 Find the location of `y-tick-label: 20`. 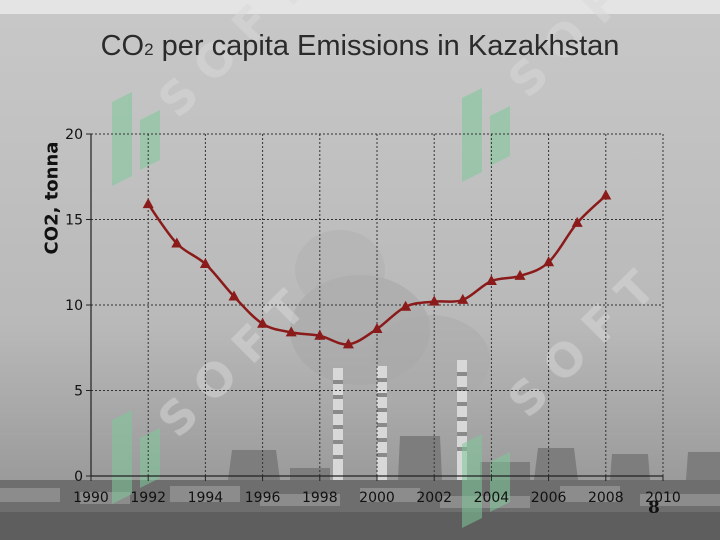

y-tick-label: 20 is located at coordinates (74, 135).